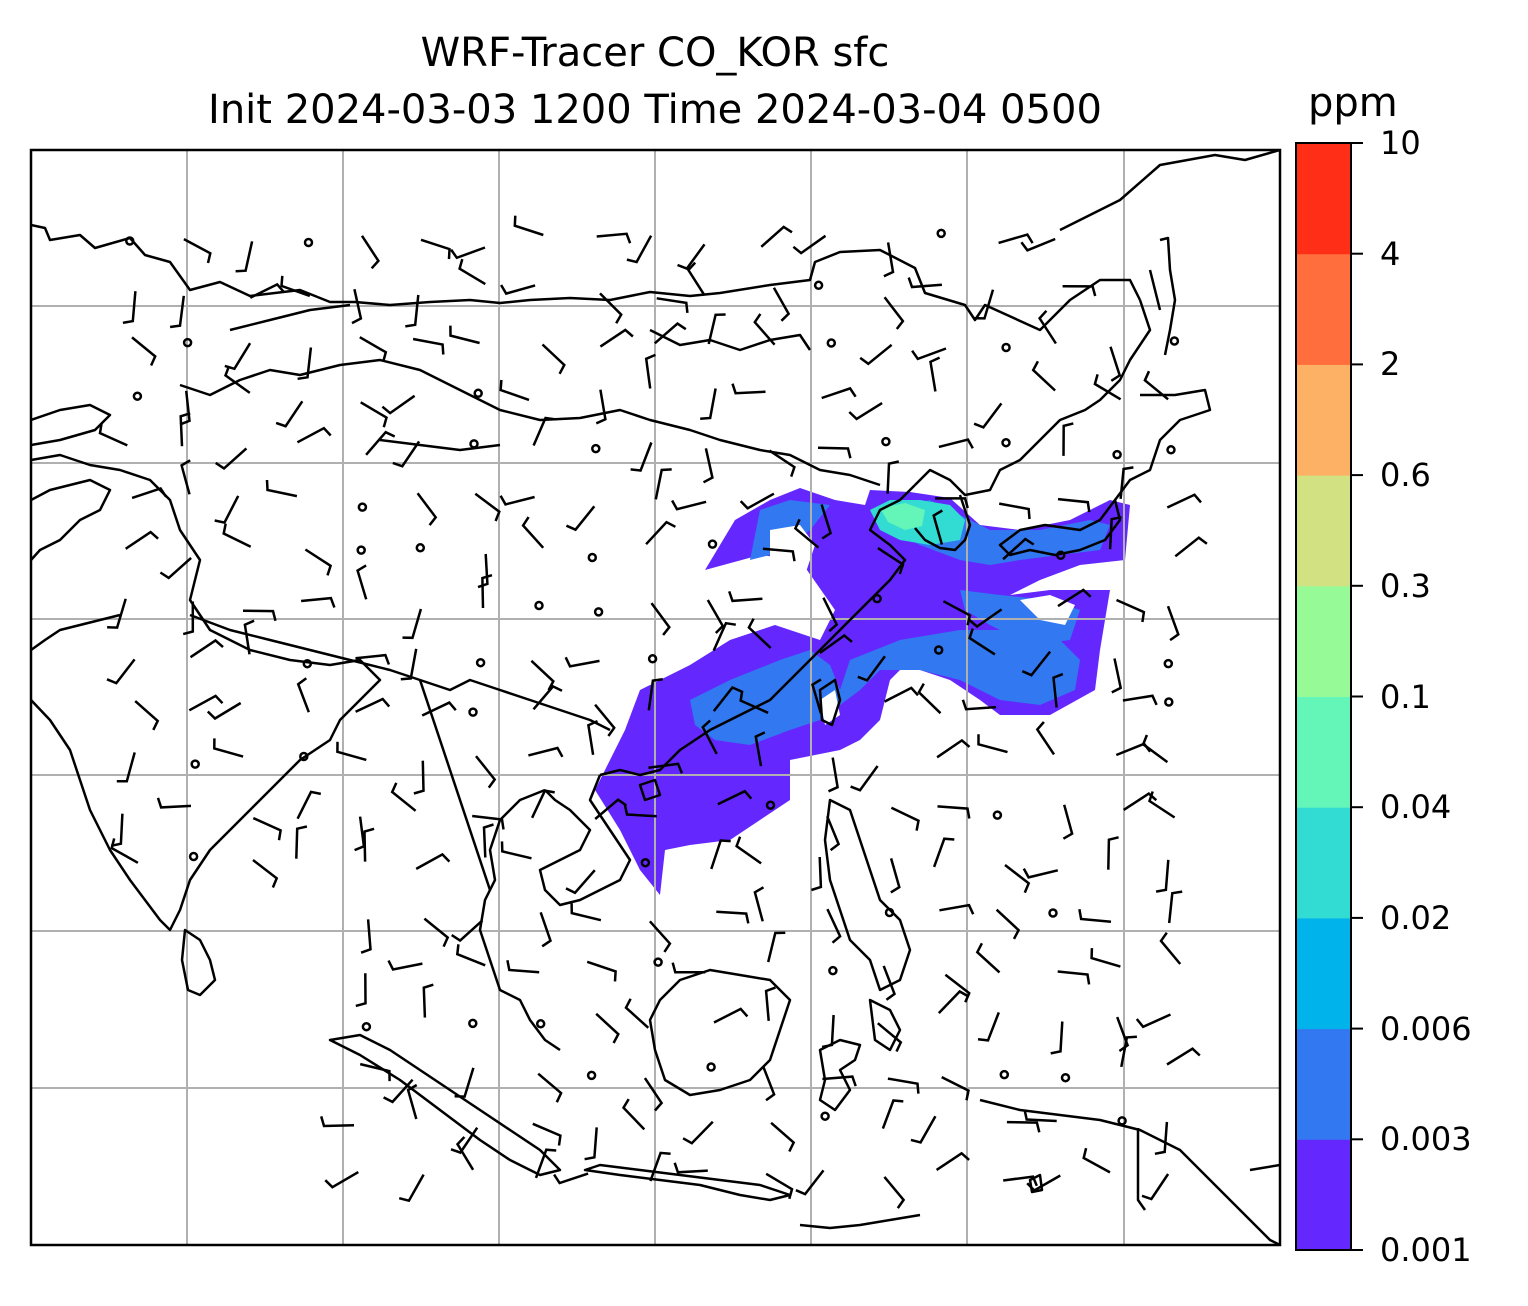 The image size is (1528, 1306). I want to click on map-title-line1: WRF-Tracer CO_KOR sfc, so click(655, 53).